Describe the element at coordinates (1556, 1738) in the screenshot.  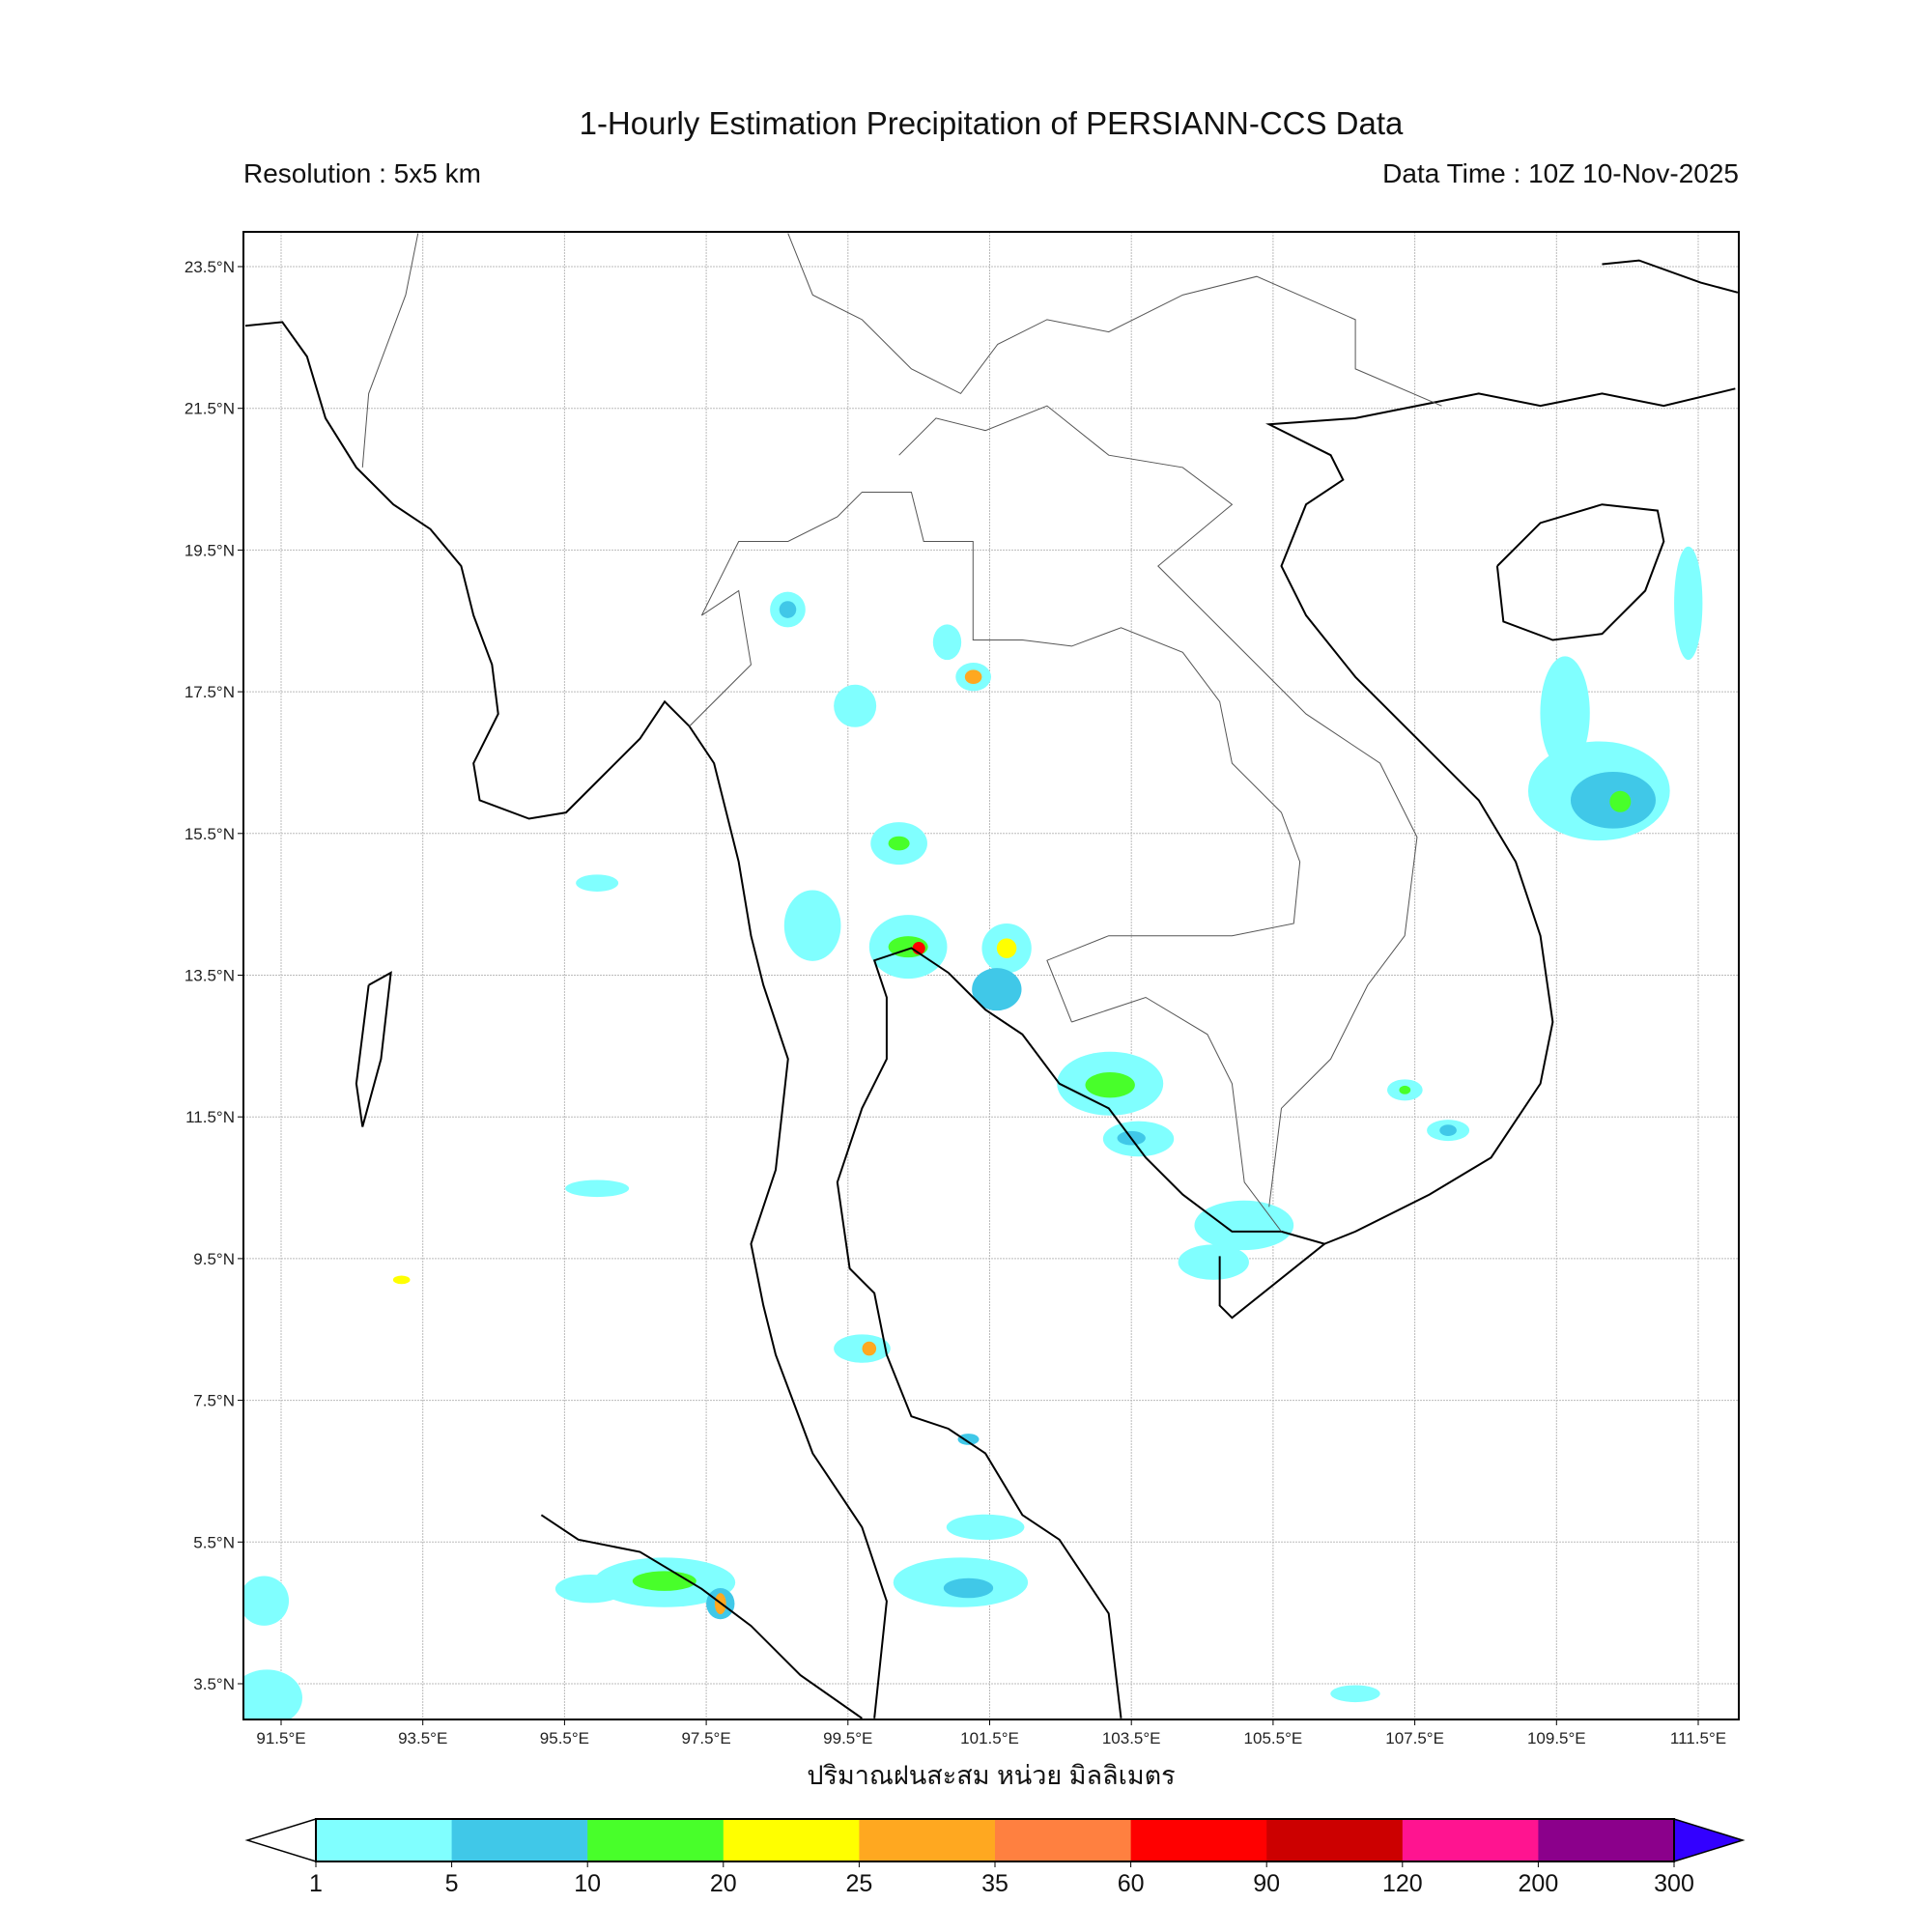
I see `lon-tick-label: 109.5°E` at that location.